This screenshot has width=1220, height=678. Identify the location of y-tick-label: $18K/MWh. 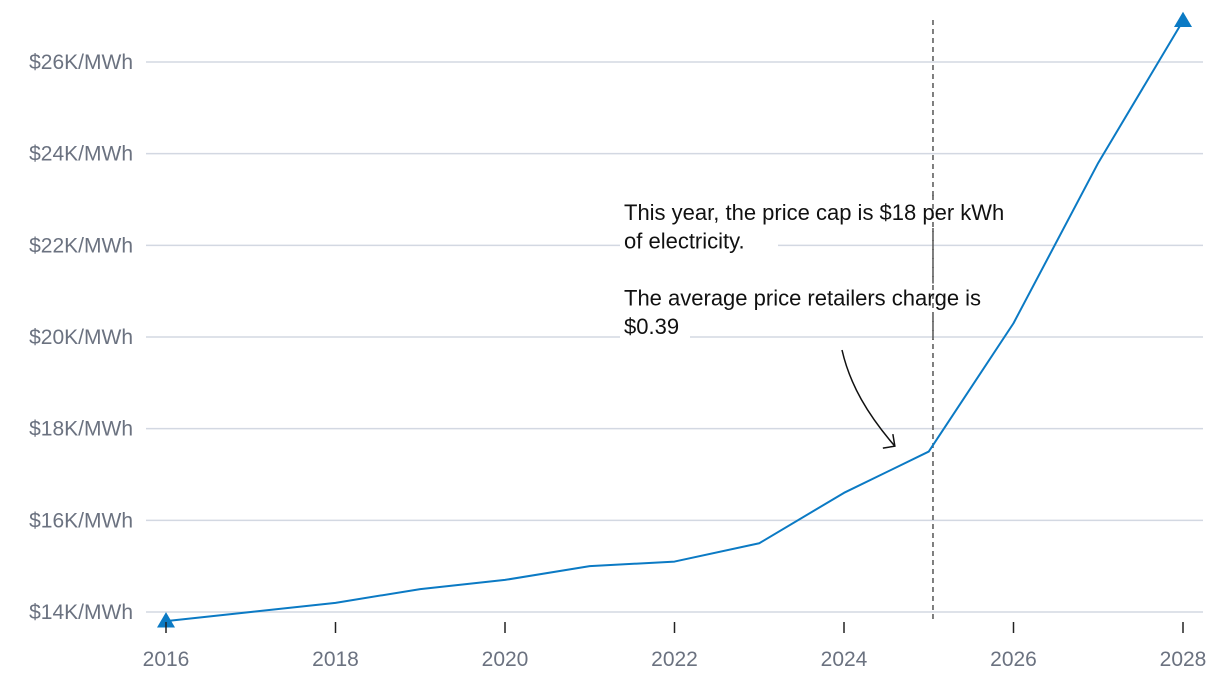
(81, 429).